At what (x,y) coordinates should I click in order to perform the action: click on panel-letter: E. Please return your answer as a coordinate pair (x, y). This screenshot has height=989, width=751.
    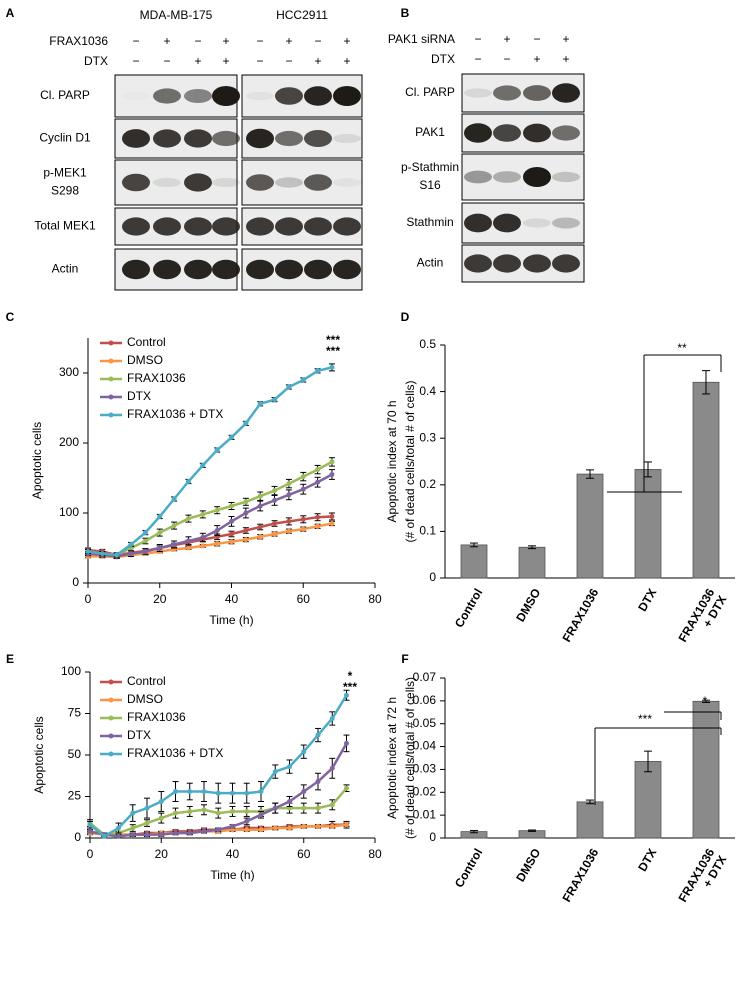
    Looking at the image, I should click on (10, 659).